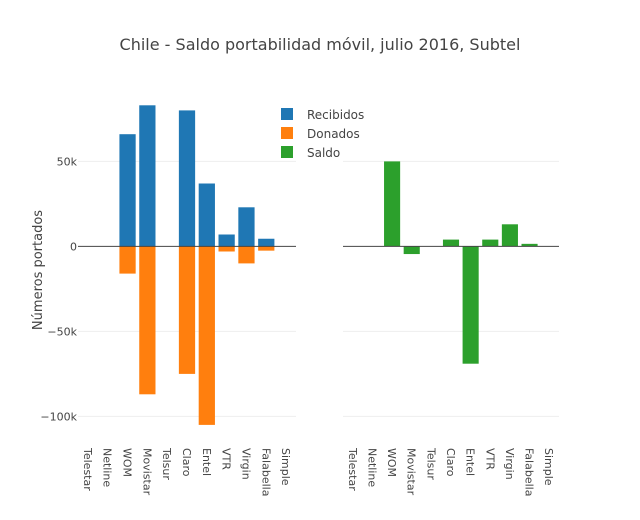  What do you see at coordinates (470, 462) in the screenshot?
I see `x-tick-label-right-entel: Entel` at bounding box center [470, 462].